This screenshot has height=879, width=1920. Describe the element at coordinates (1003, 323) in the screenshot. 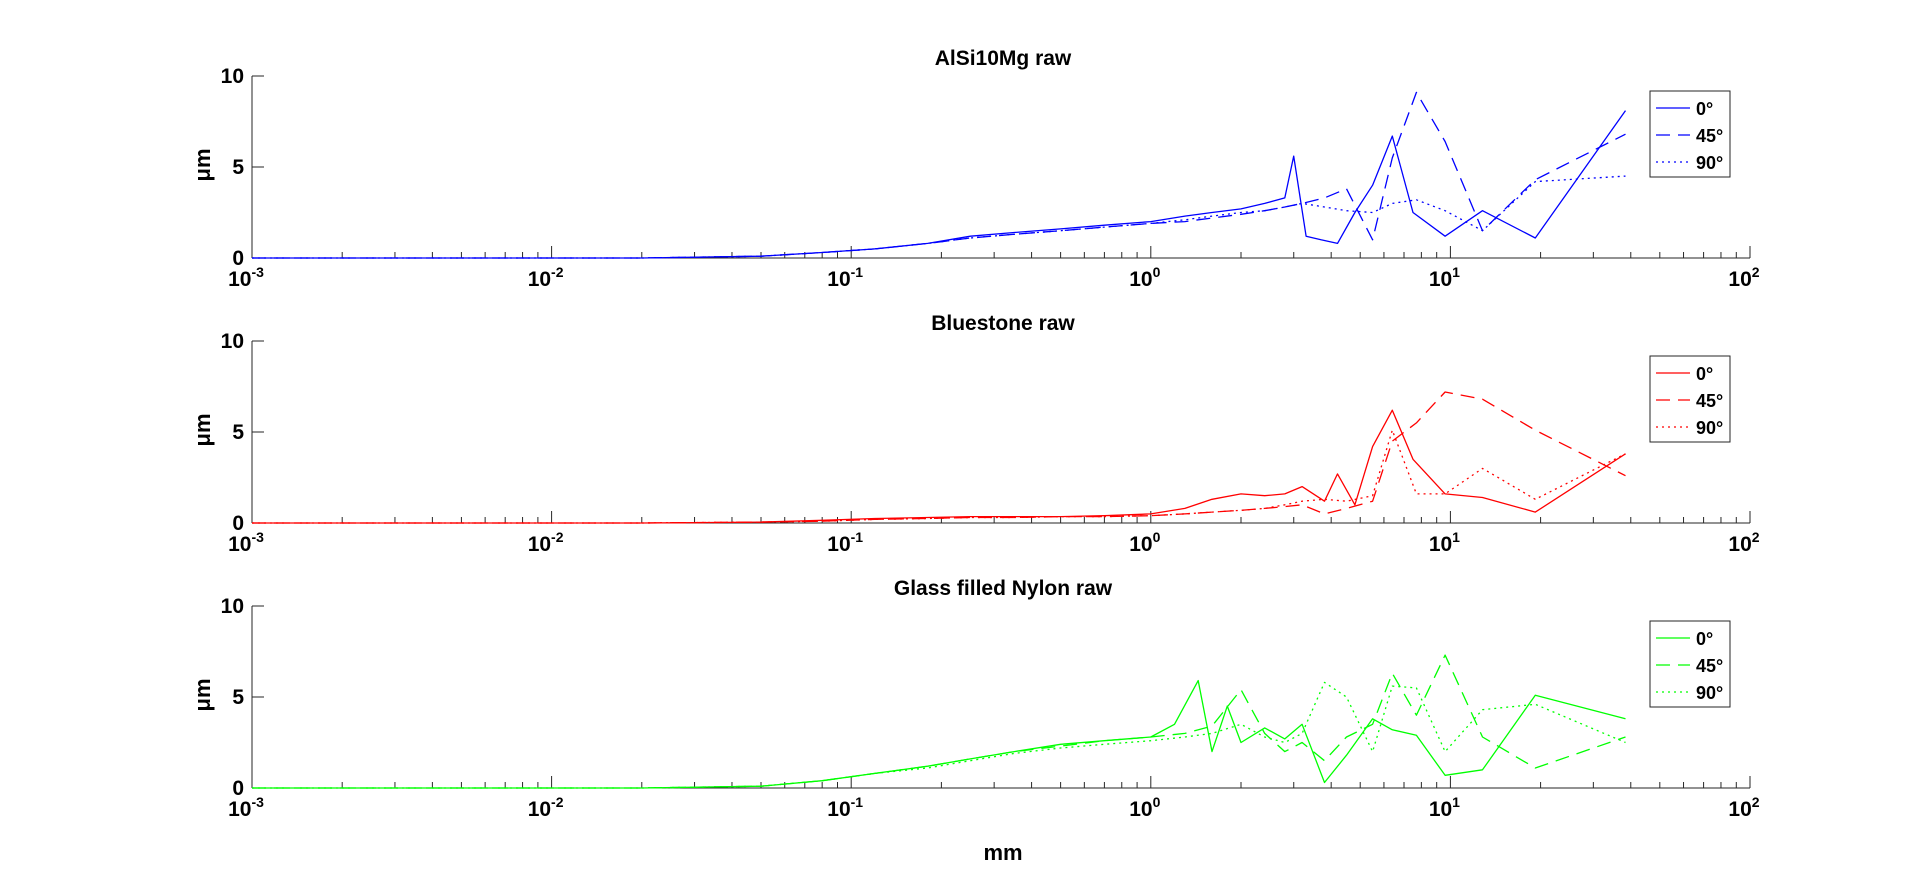

I see `panel-title: Bluestone raw` at that location.